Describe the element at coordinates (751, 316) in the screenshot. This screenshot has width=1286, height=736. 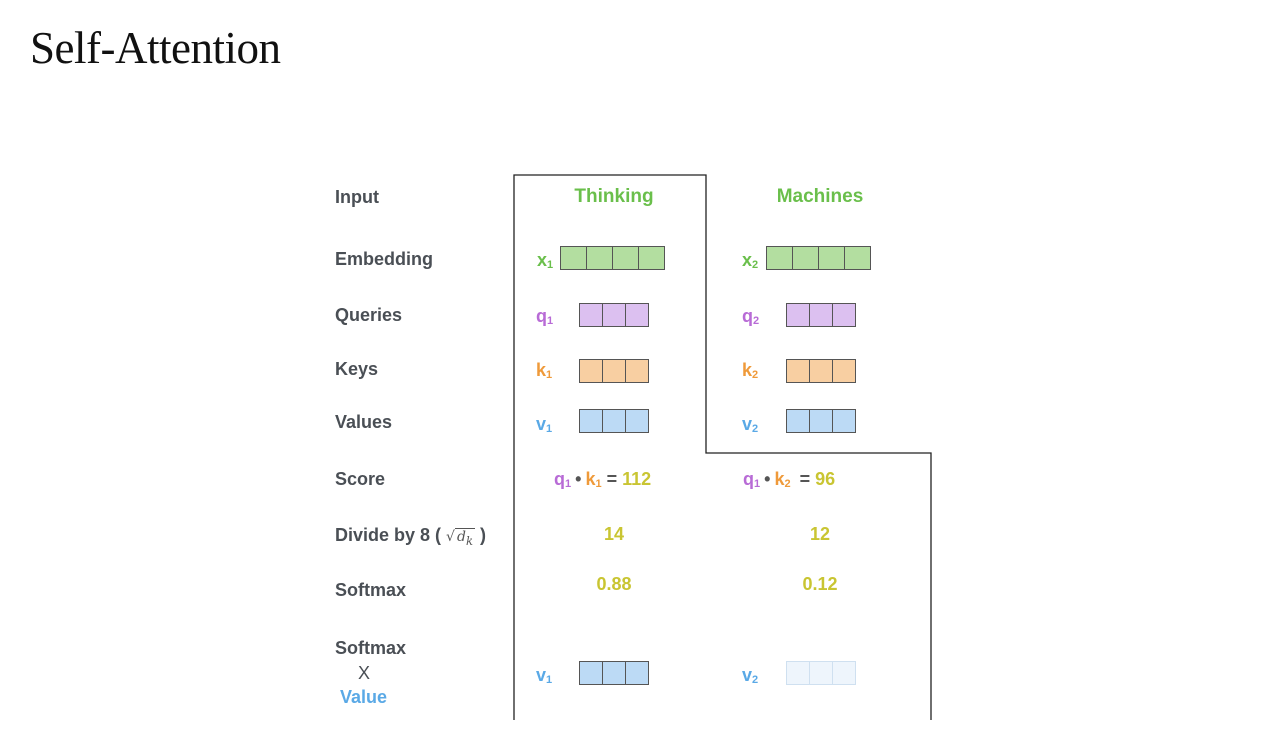
I see `symbol-q2: q2` at that location.